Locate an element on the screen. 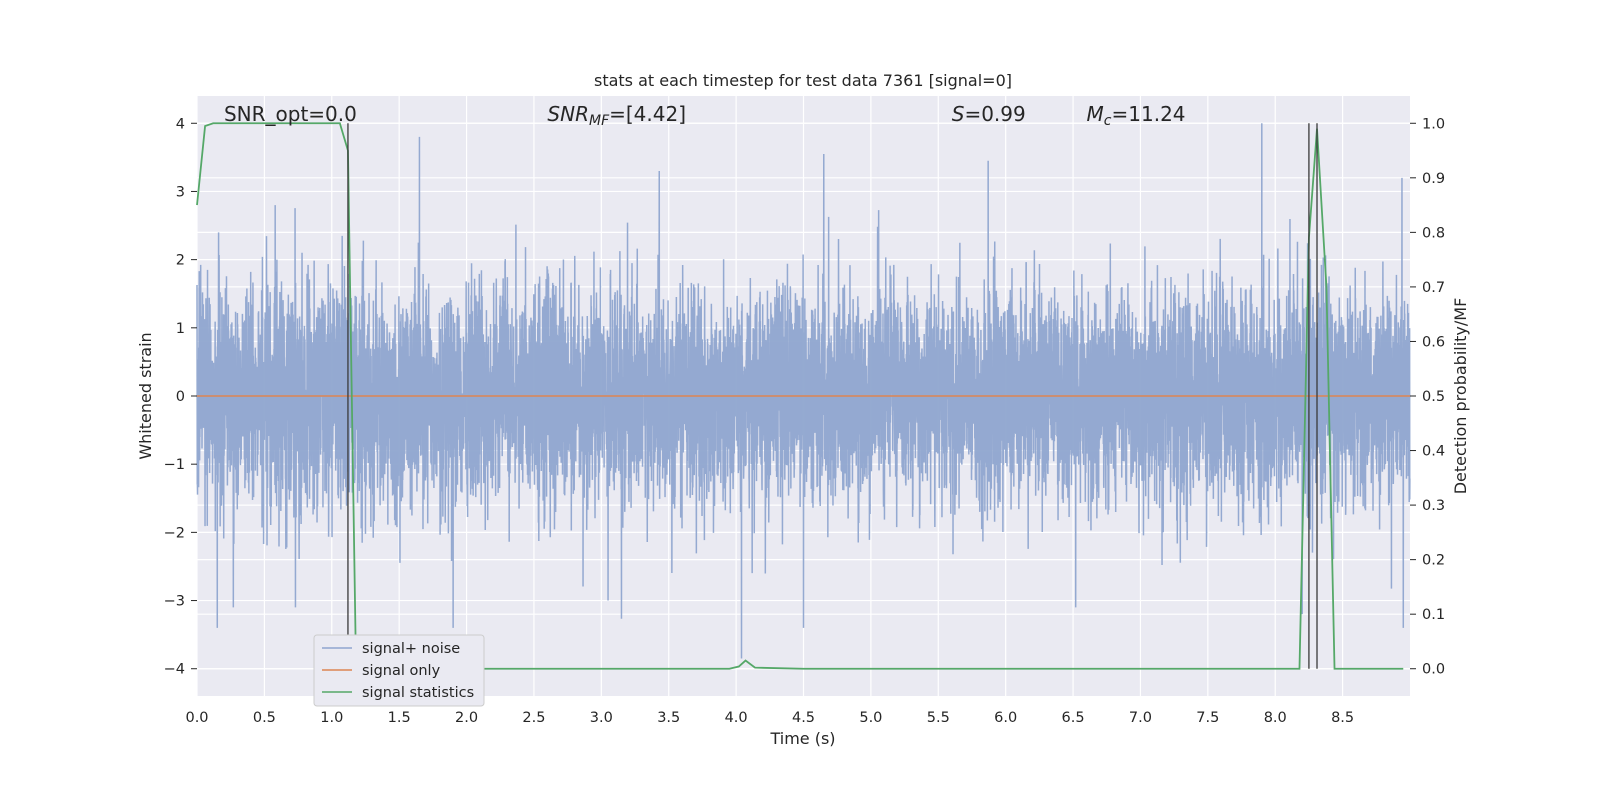  x-tick-label: 1.5 is located at coordinates (399, 718).